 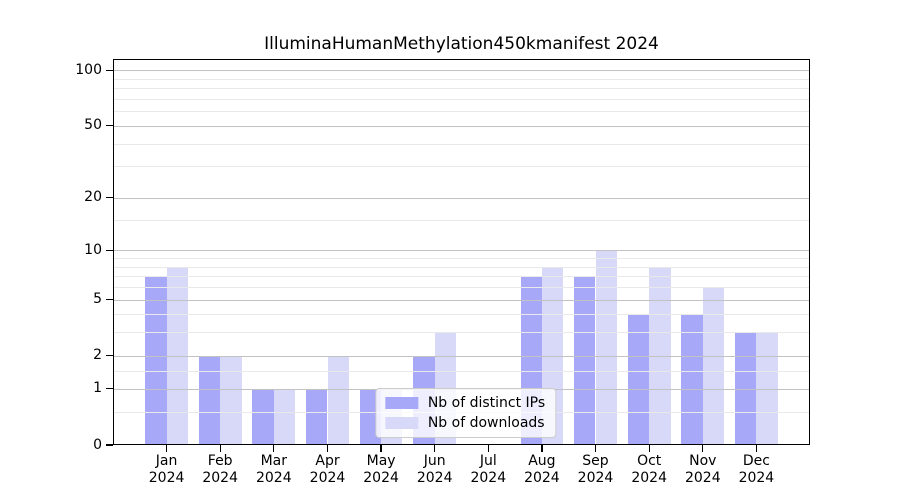 What do you see at coordinates (486, 422) in the screenshot?
I see `legend-label-downloads: Nb of downloads` at bounding box center [486, 422].